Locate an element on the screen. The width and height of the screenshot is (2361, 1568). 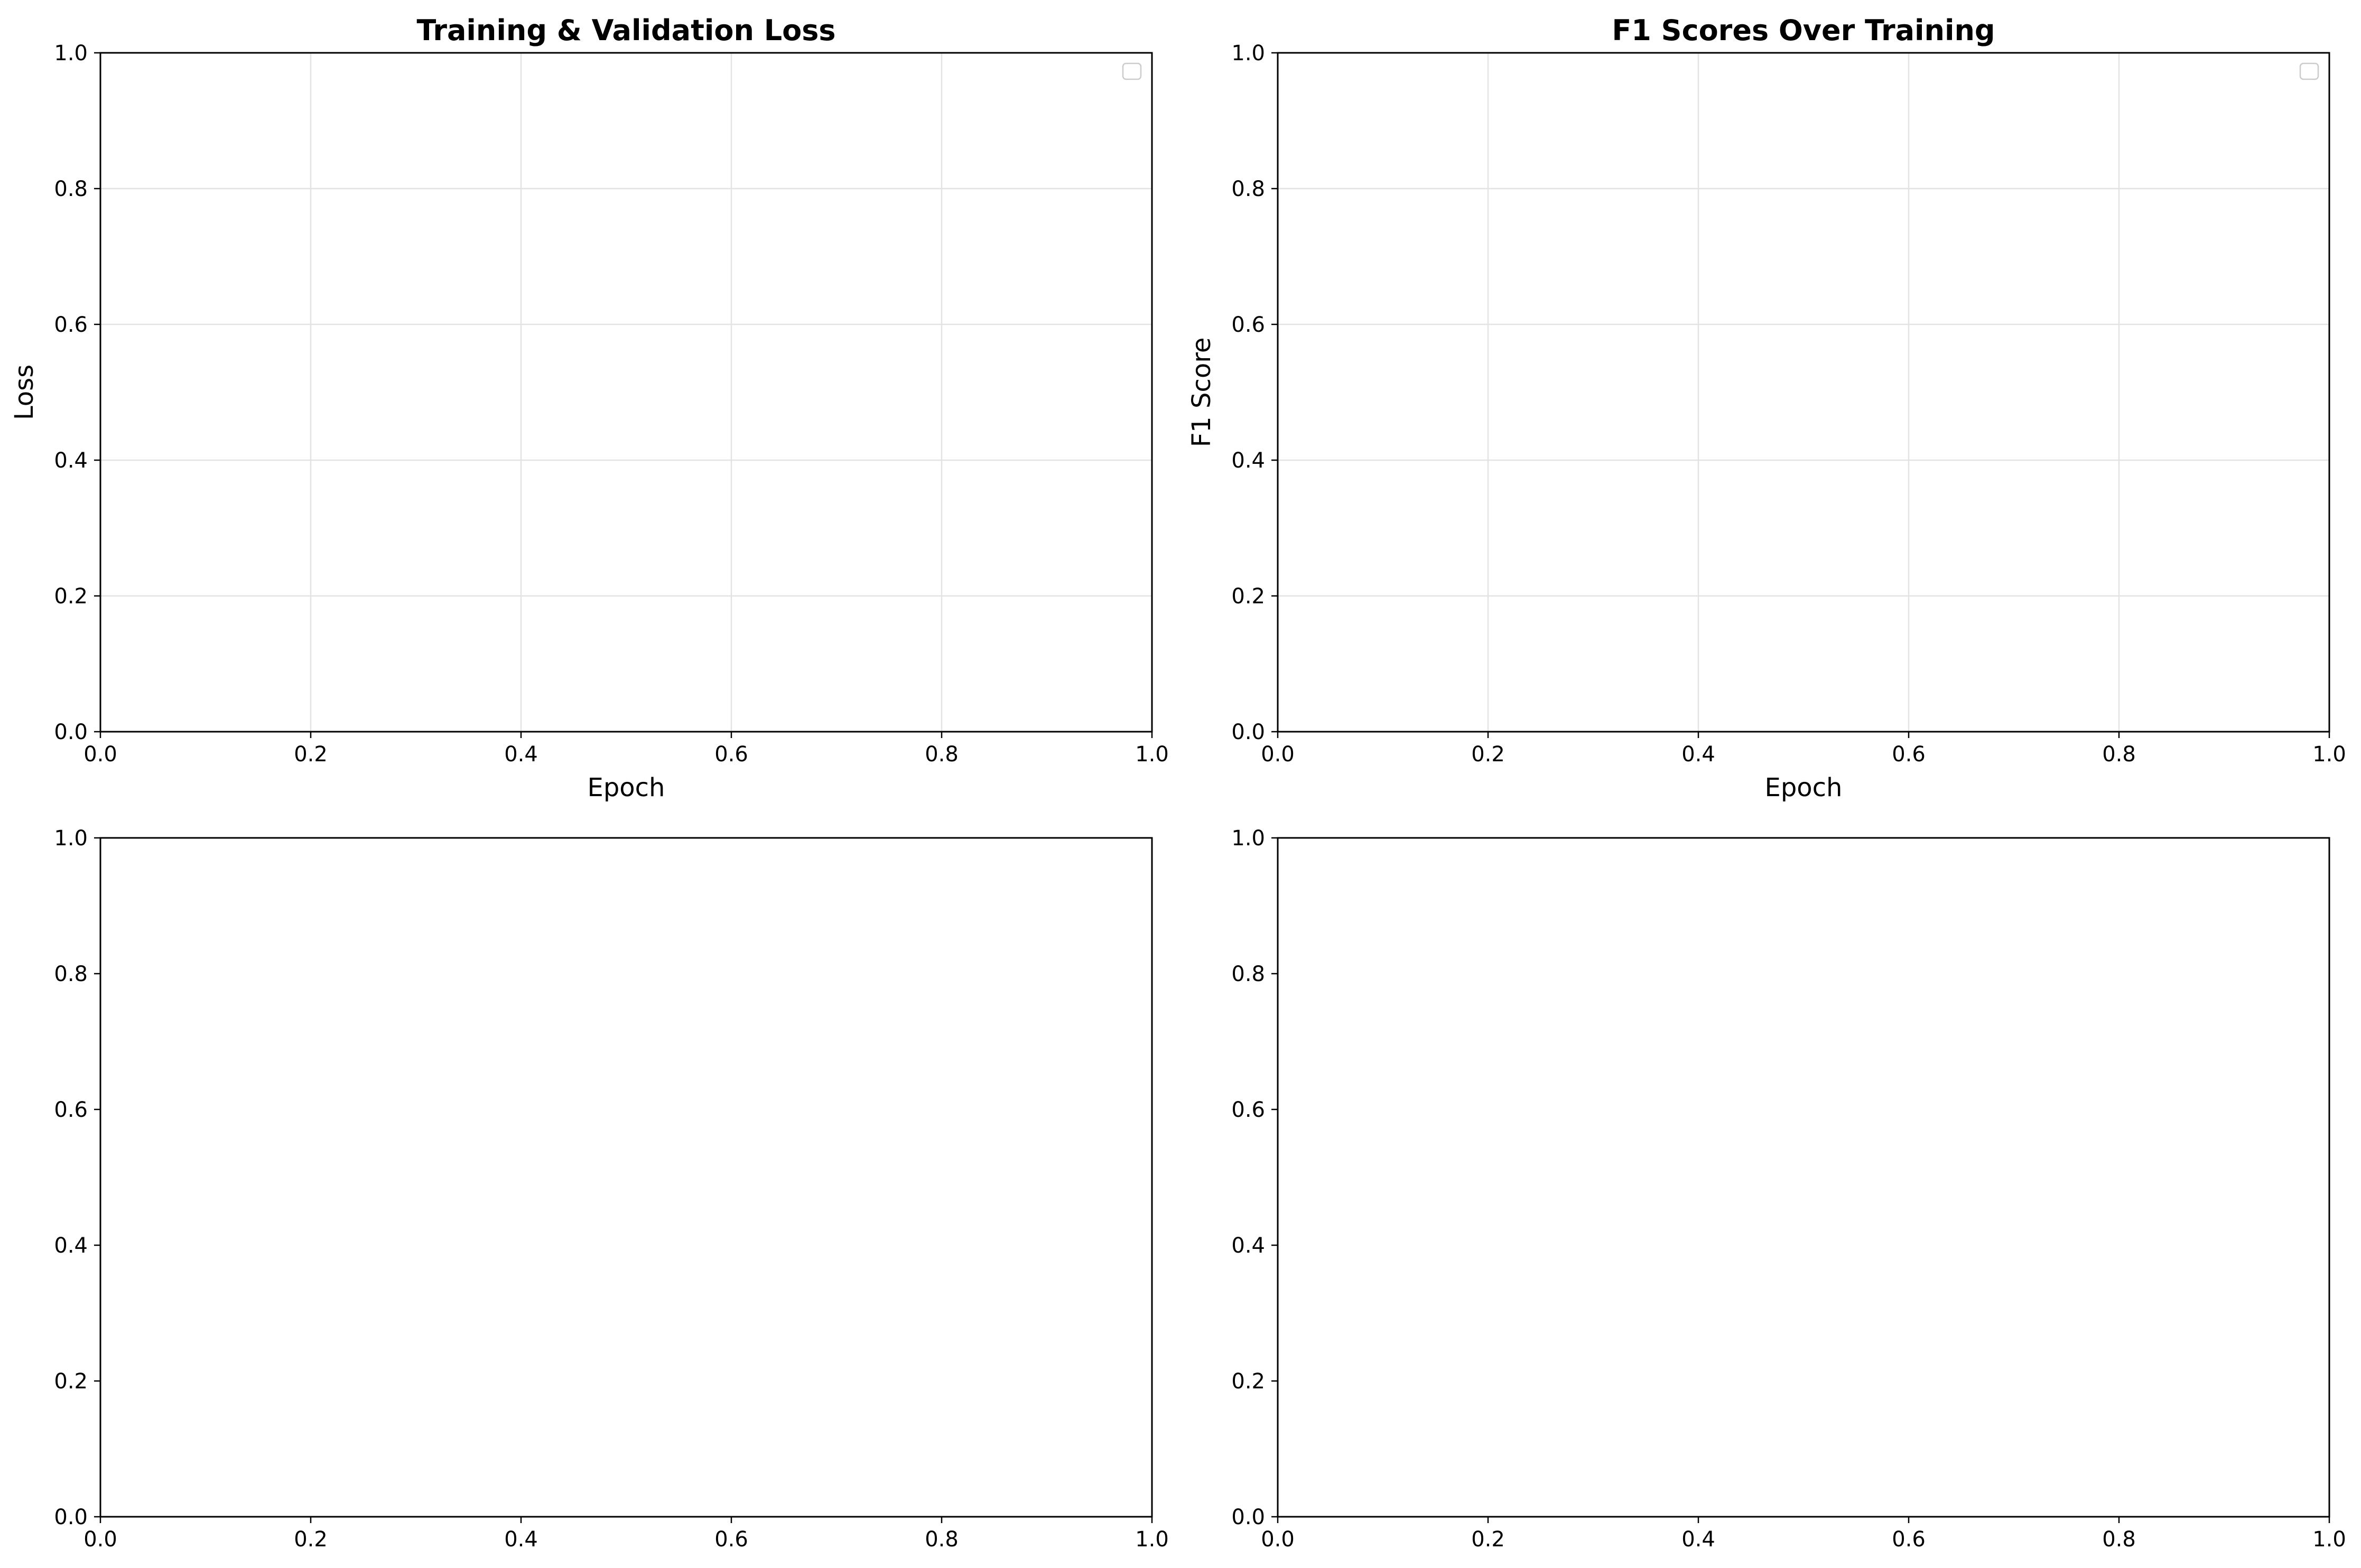
f1-chart-title: F1 Scores Over Training is located at coordinates (1804, 30).